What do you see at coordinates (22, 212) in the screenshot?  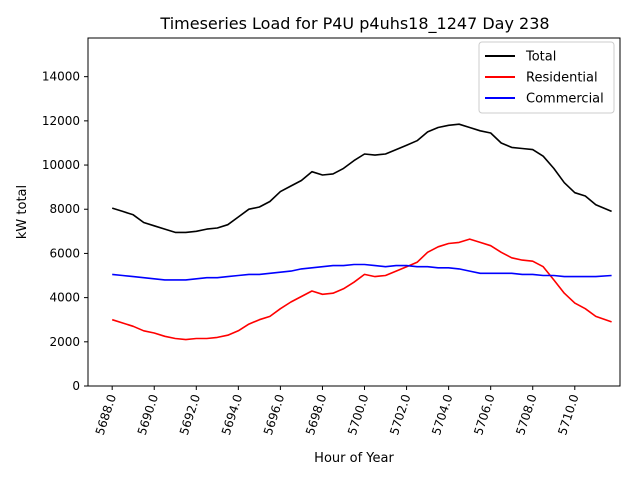 I see `y-axis-label: kW total` at bounding box center [22, 212].